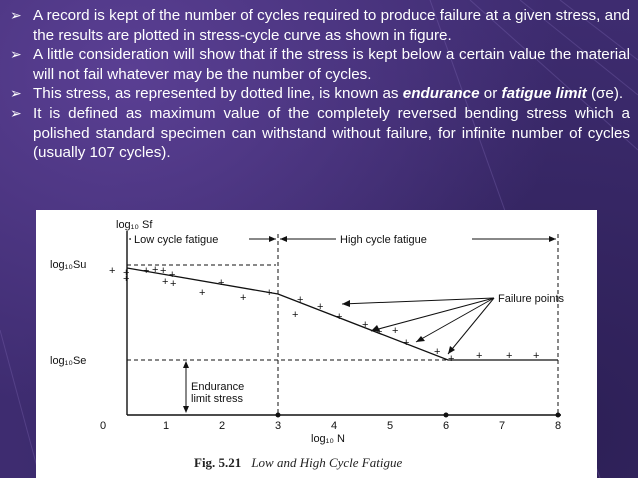 The height and width of the screenshot is (478, 638). Describe the element at coordinates (558, 426) in the screenshot. I see `x-tick-label: 8` at that location.